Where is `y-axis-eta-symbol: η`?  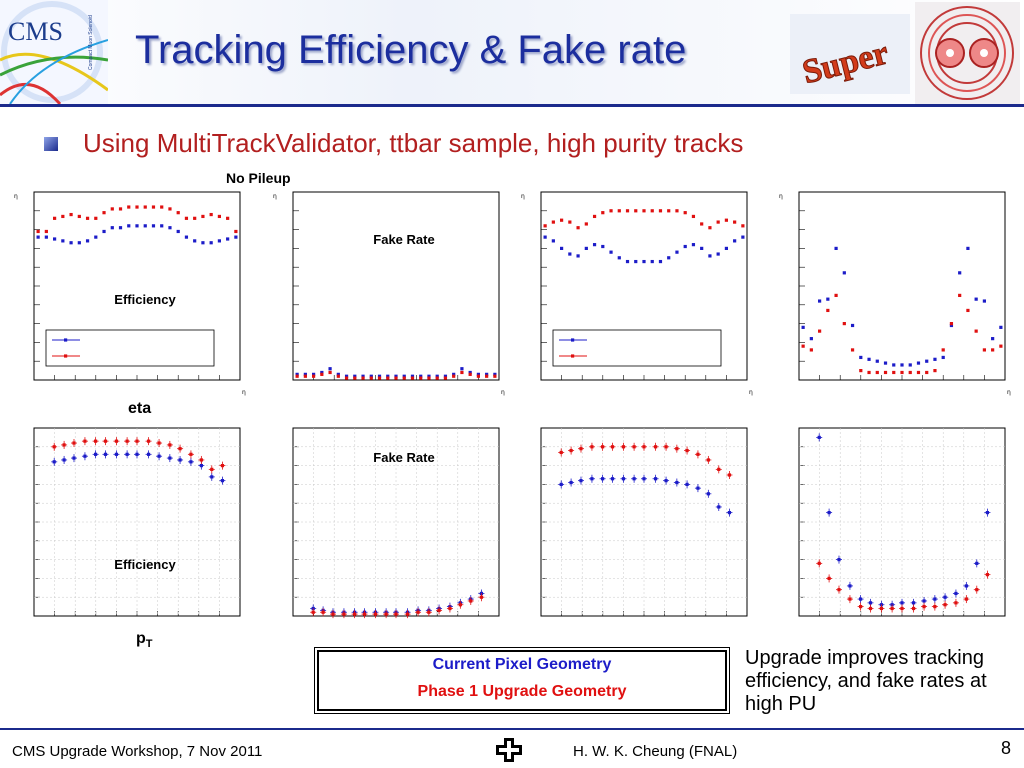
y-axis-eta-symbol: η is located at coordinates (523, 196).